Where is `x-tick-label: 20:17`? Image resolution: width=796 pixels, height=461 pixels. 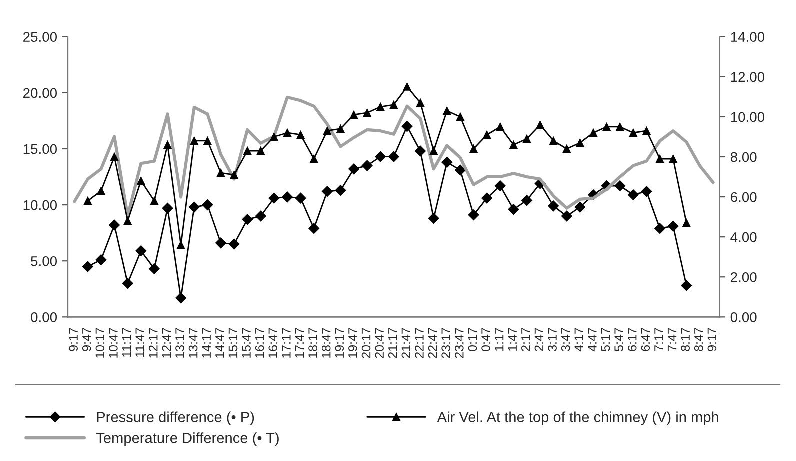
x-tick-label: 20:17 is located at coordinates (366, 343).